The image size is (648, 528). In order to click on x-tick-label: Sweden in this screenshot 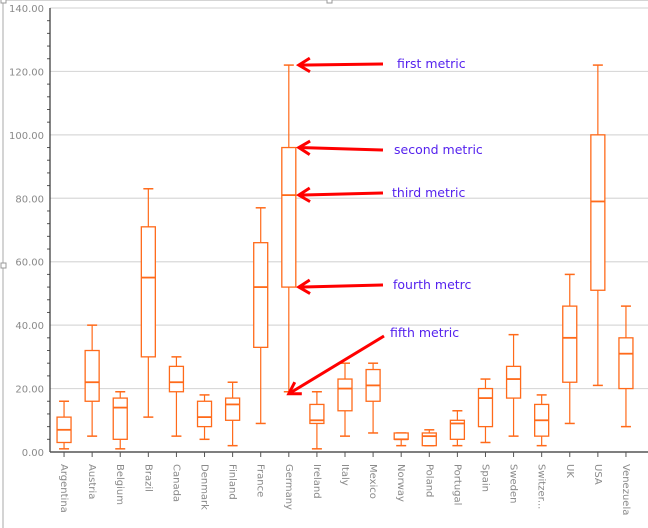, I will do `click(513, 484)`.